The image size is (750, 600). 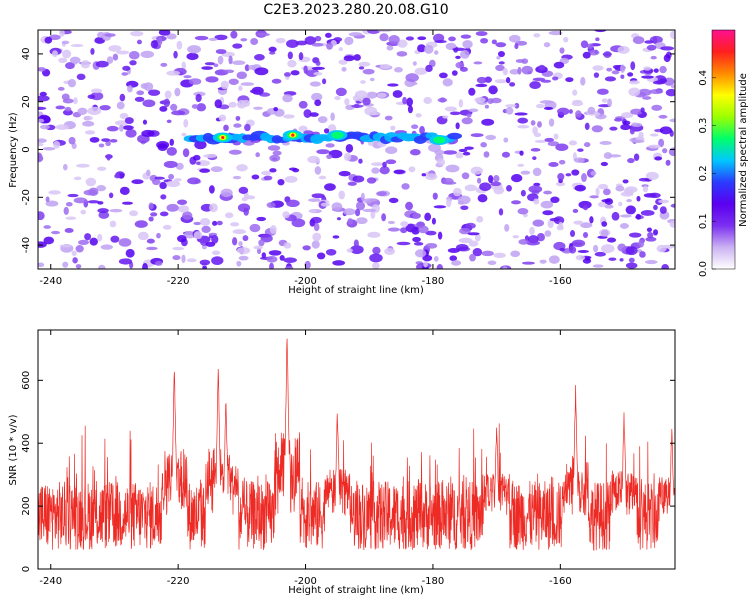 What do you see at coordinates (337, 135) in the screenshot?
I see `ridge-peak-core` at bounding box center [337, 135].